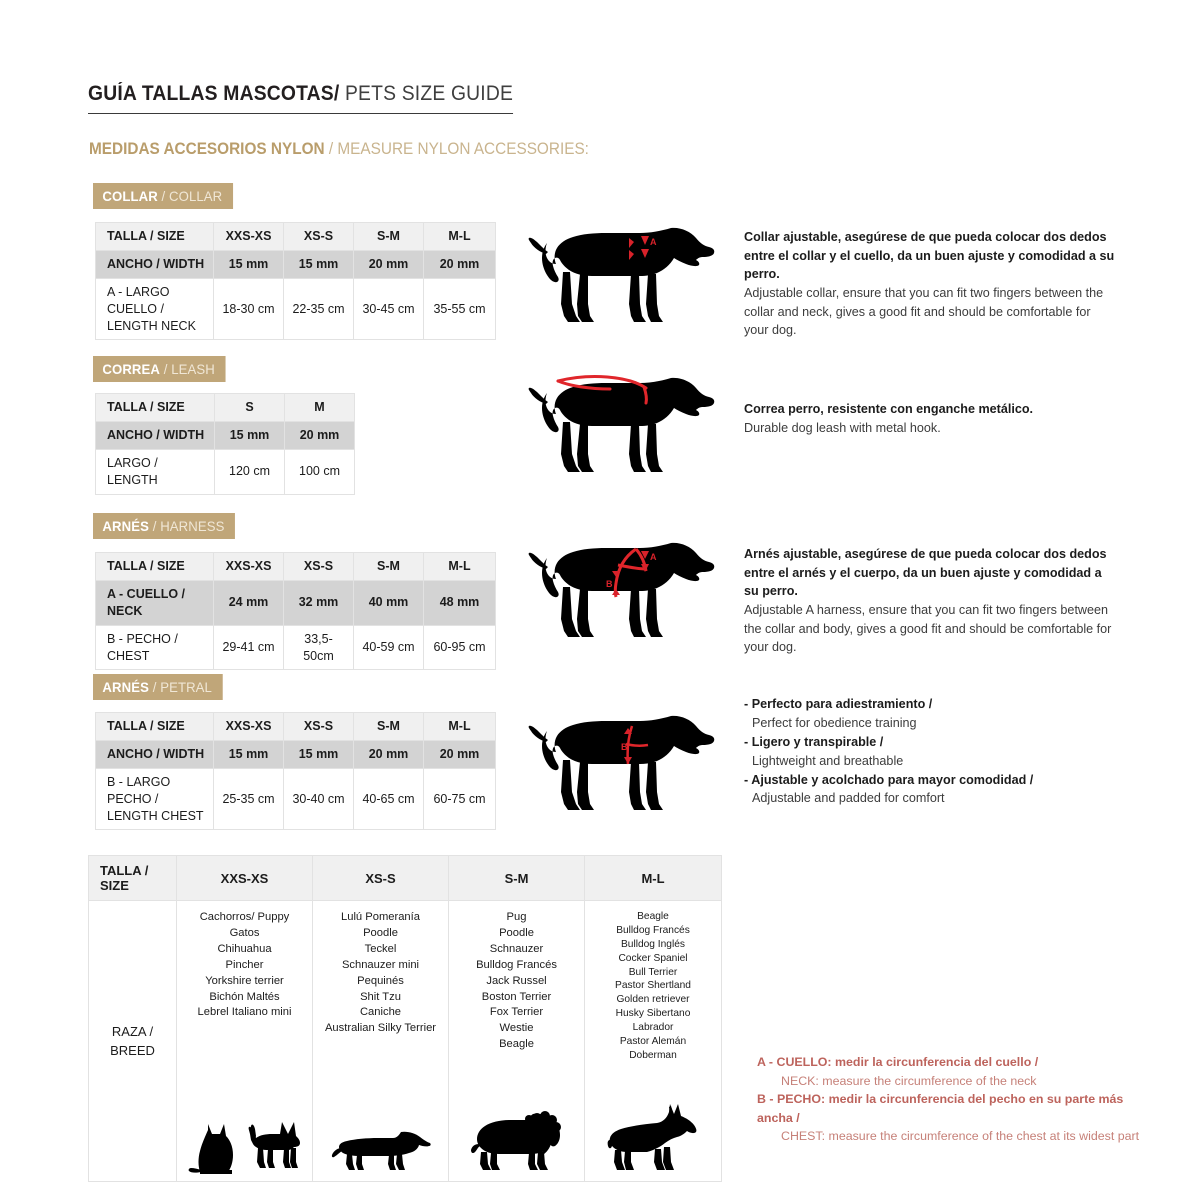  I want to click on silhouette-cell-s-m, so click(516, 1141).